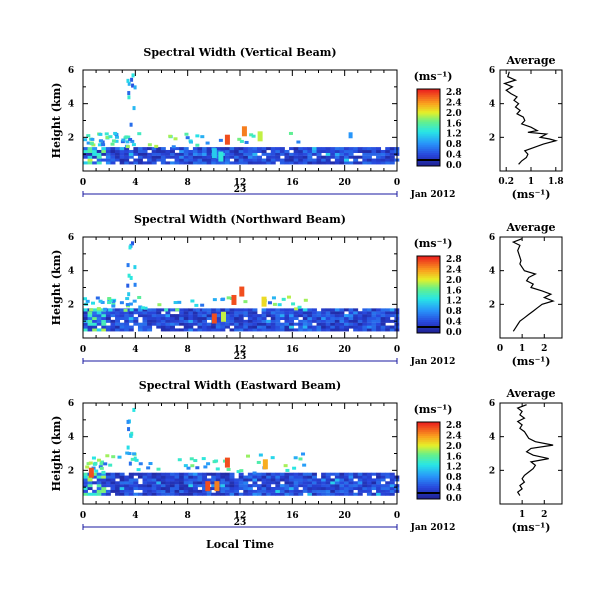  I want to click on highlight-cell, so click(221, 156).